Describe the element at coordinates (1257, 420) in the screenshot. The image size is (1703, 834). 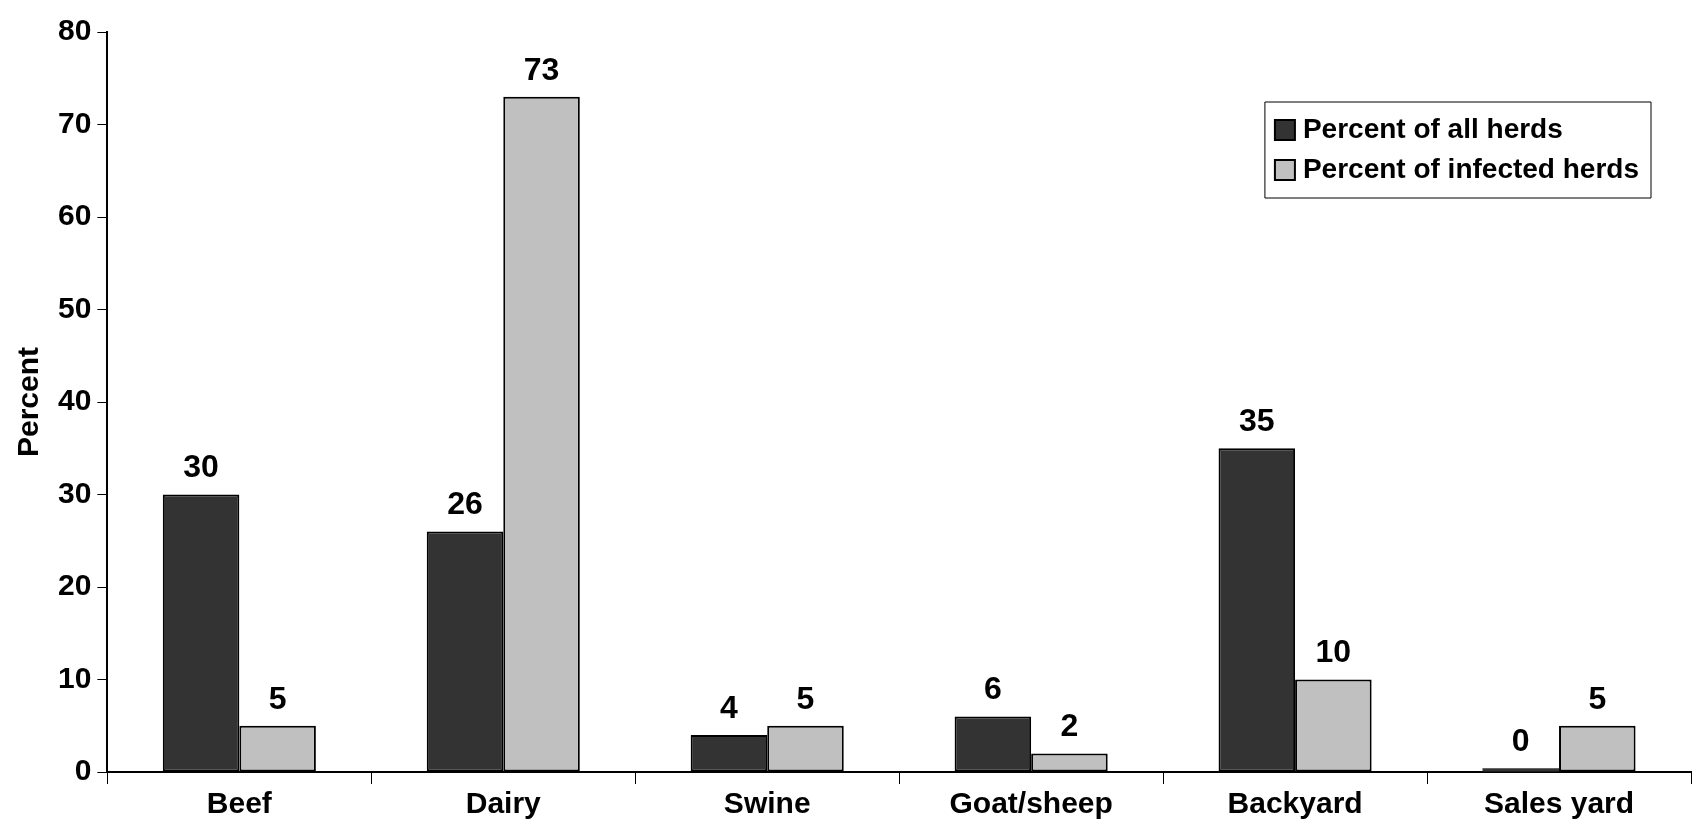
I see `data-label: 35` at that location.